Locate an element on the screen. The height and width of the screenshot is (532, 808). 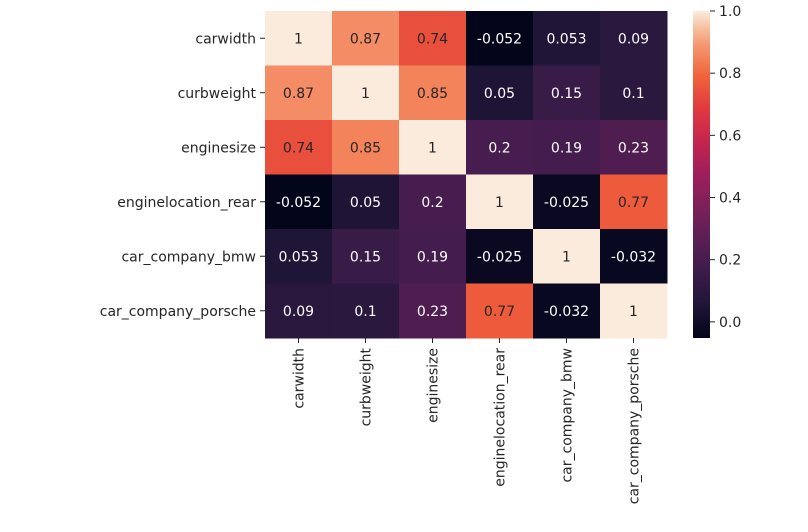
column-tick-label: car_company_bmw is located at coordinates (568, 415).